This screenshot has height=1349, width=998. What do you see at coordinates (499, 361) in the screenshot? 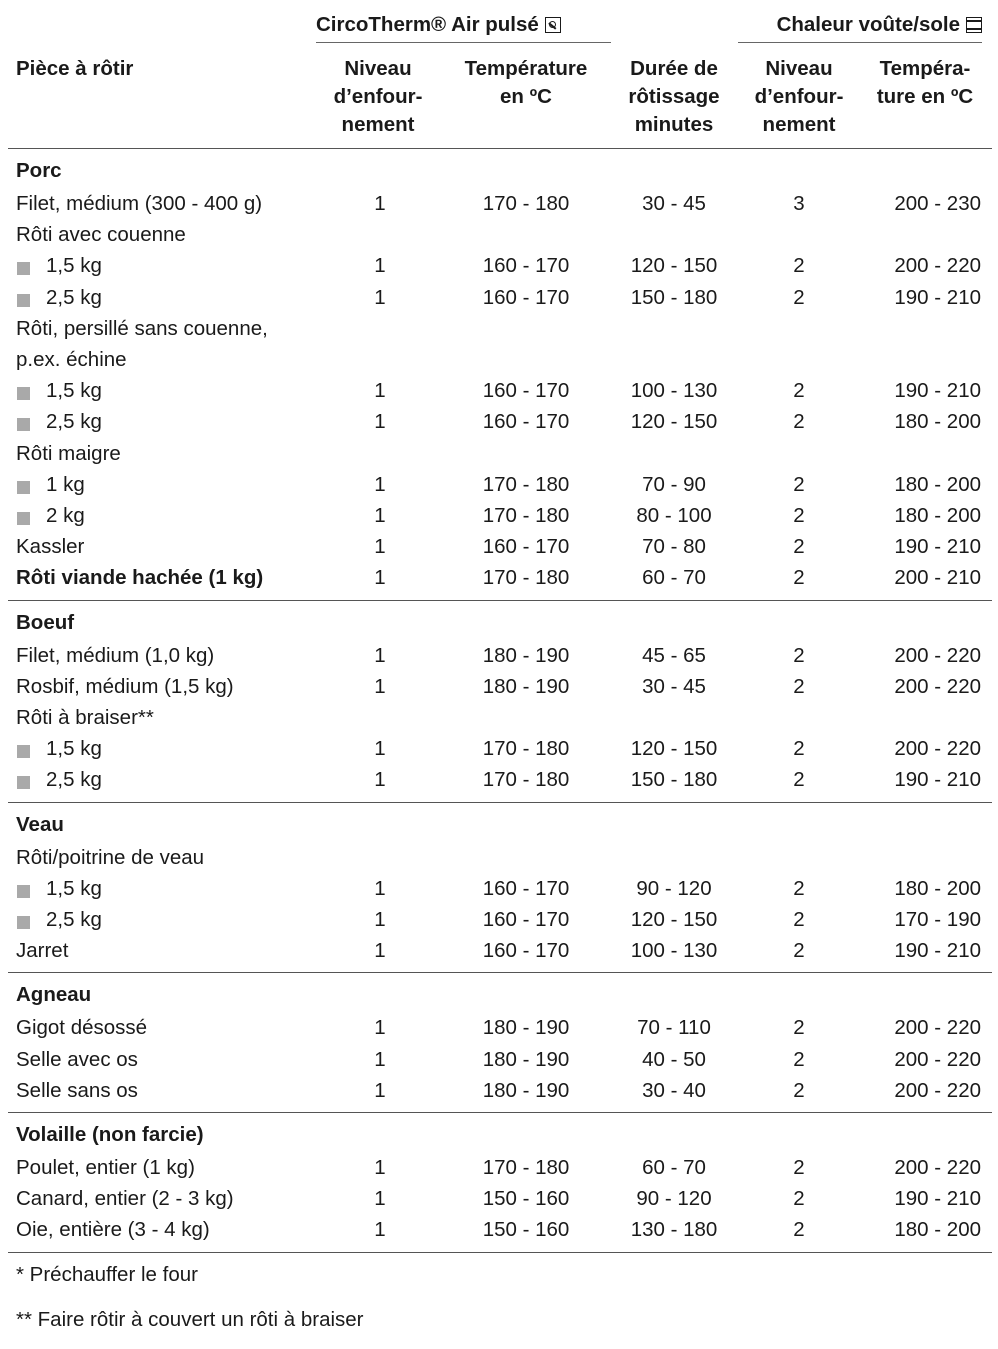
I see `table-row: p.ex. échine` at bounding box center [499, 361].